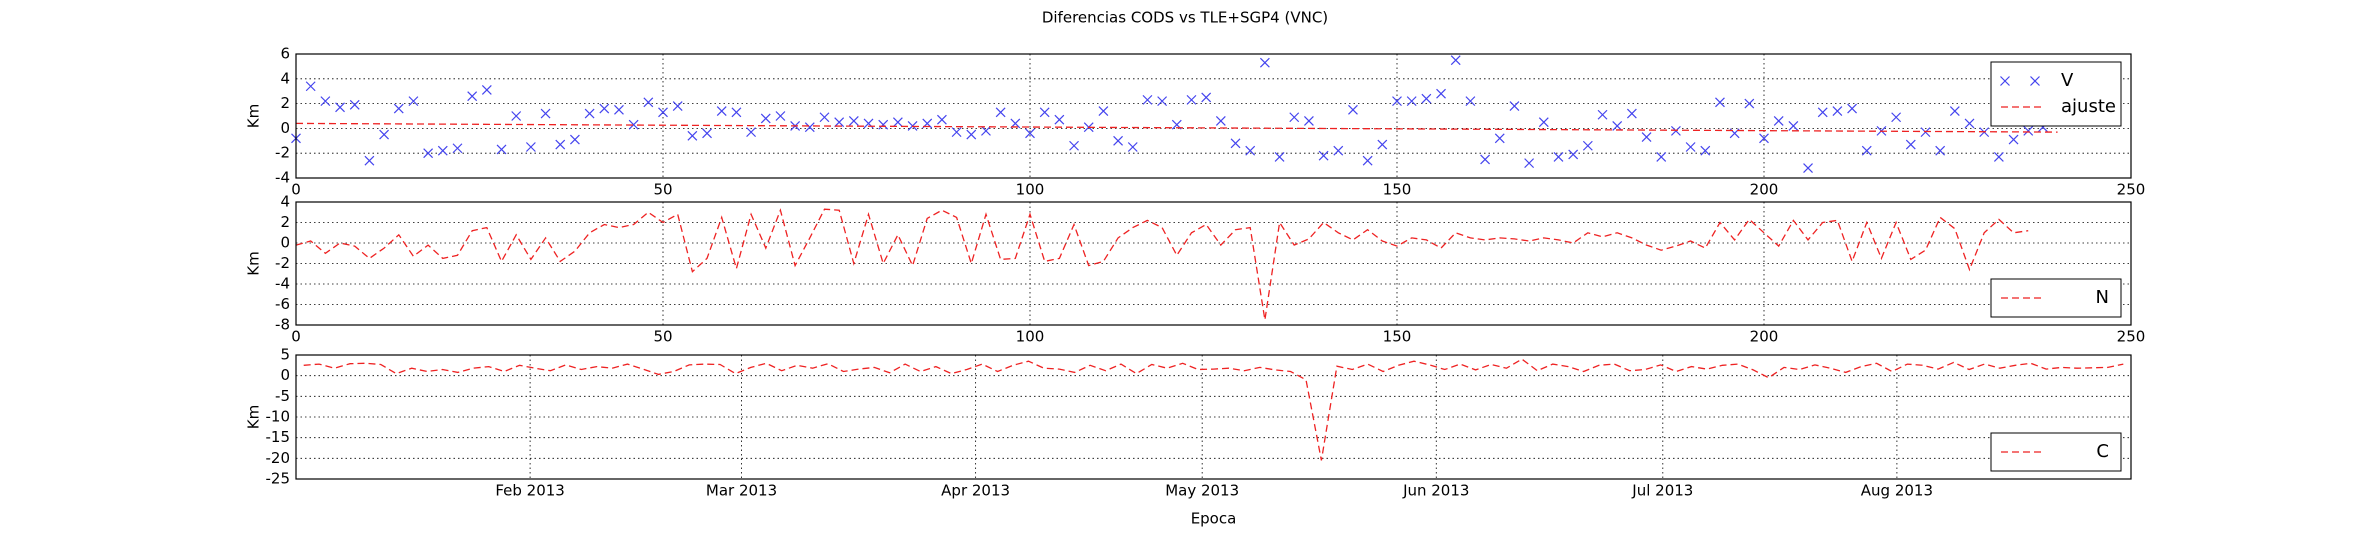  Describe the element at coordinates (1202, 491) in the screenshot. I see `x-tick-label: May 2013` at that location.